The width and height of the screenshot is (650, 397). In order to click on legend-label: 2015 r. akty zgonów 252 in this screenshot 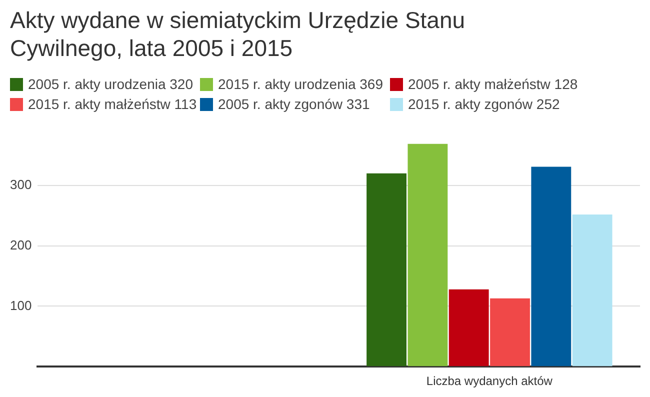, I will do `click(484, 104)`.